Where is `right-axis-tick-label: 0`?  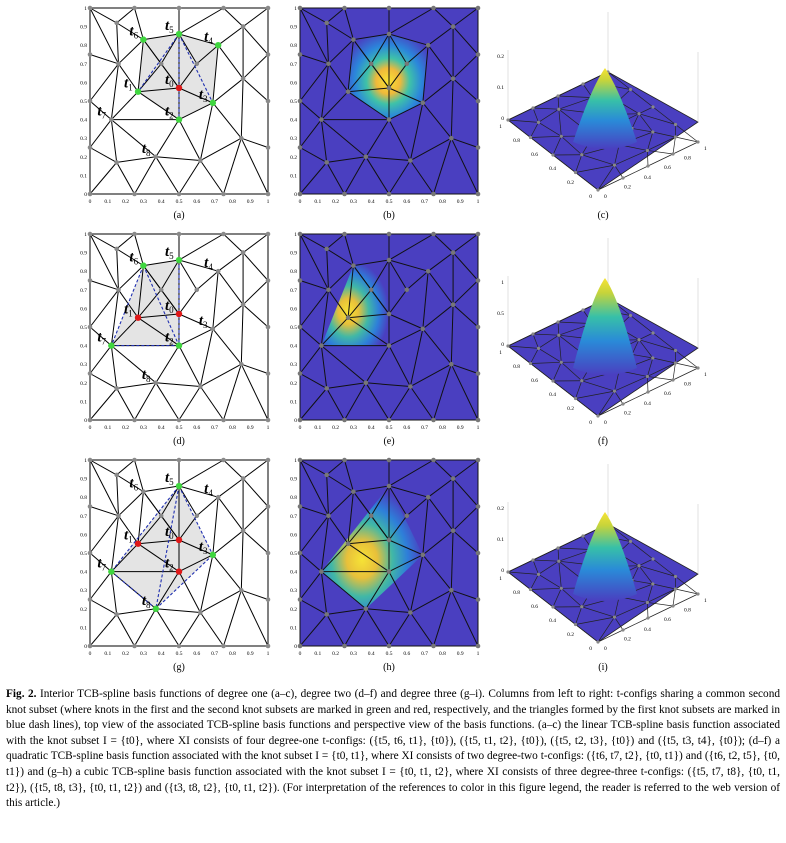 right-axis-tick-label: 0 is located at coordinates (605, 649).